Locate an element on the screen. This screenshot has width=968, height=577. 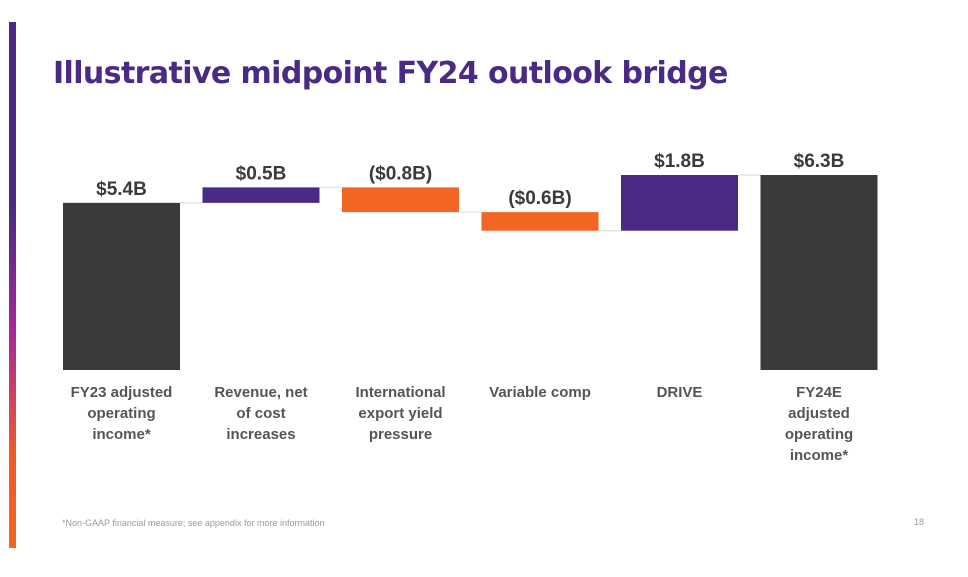
category-label-3: International export yield pressure is located at coordinates (400, 413).